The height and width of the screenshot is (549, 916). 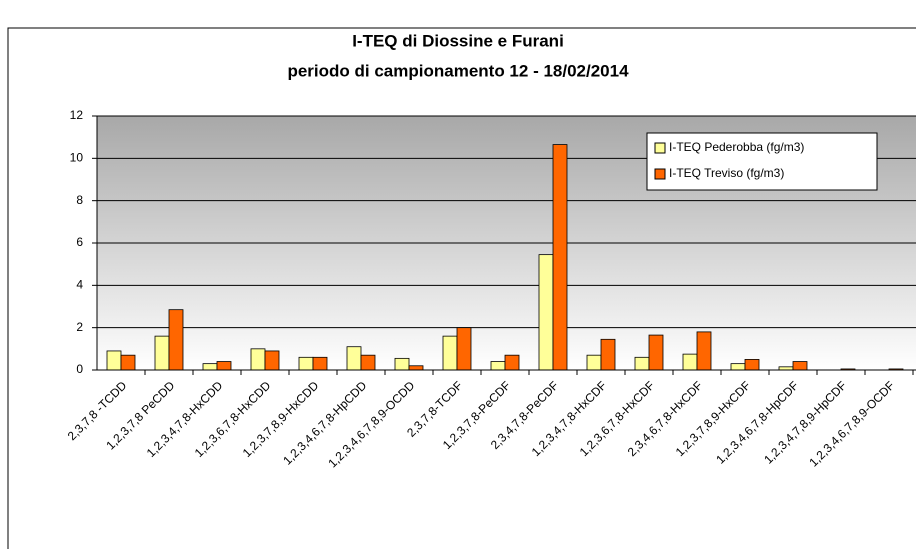 What do you see at coordinates (79, 285) in the screenshot?
I see `y-tick-label: 4` at bounding box center [79, 285].